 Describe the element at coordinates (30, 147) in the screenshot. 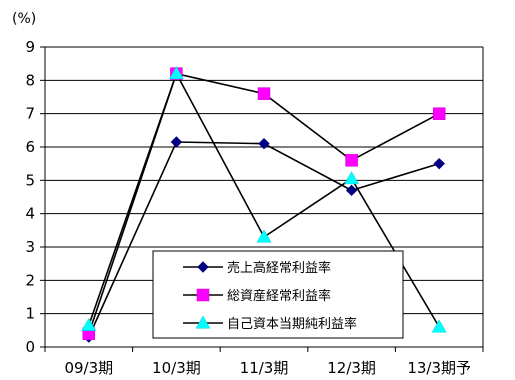

I see `y-tick-label: 6` at that location.